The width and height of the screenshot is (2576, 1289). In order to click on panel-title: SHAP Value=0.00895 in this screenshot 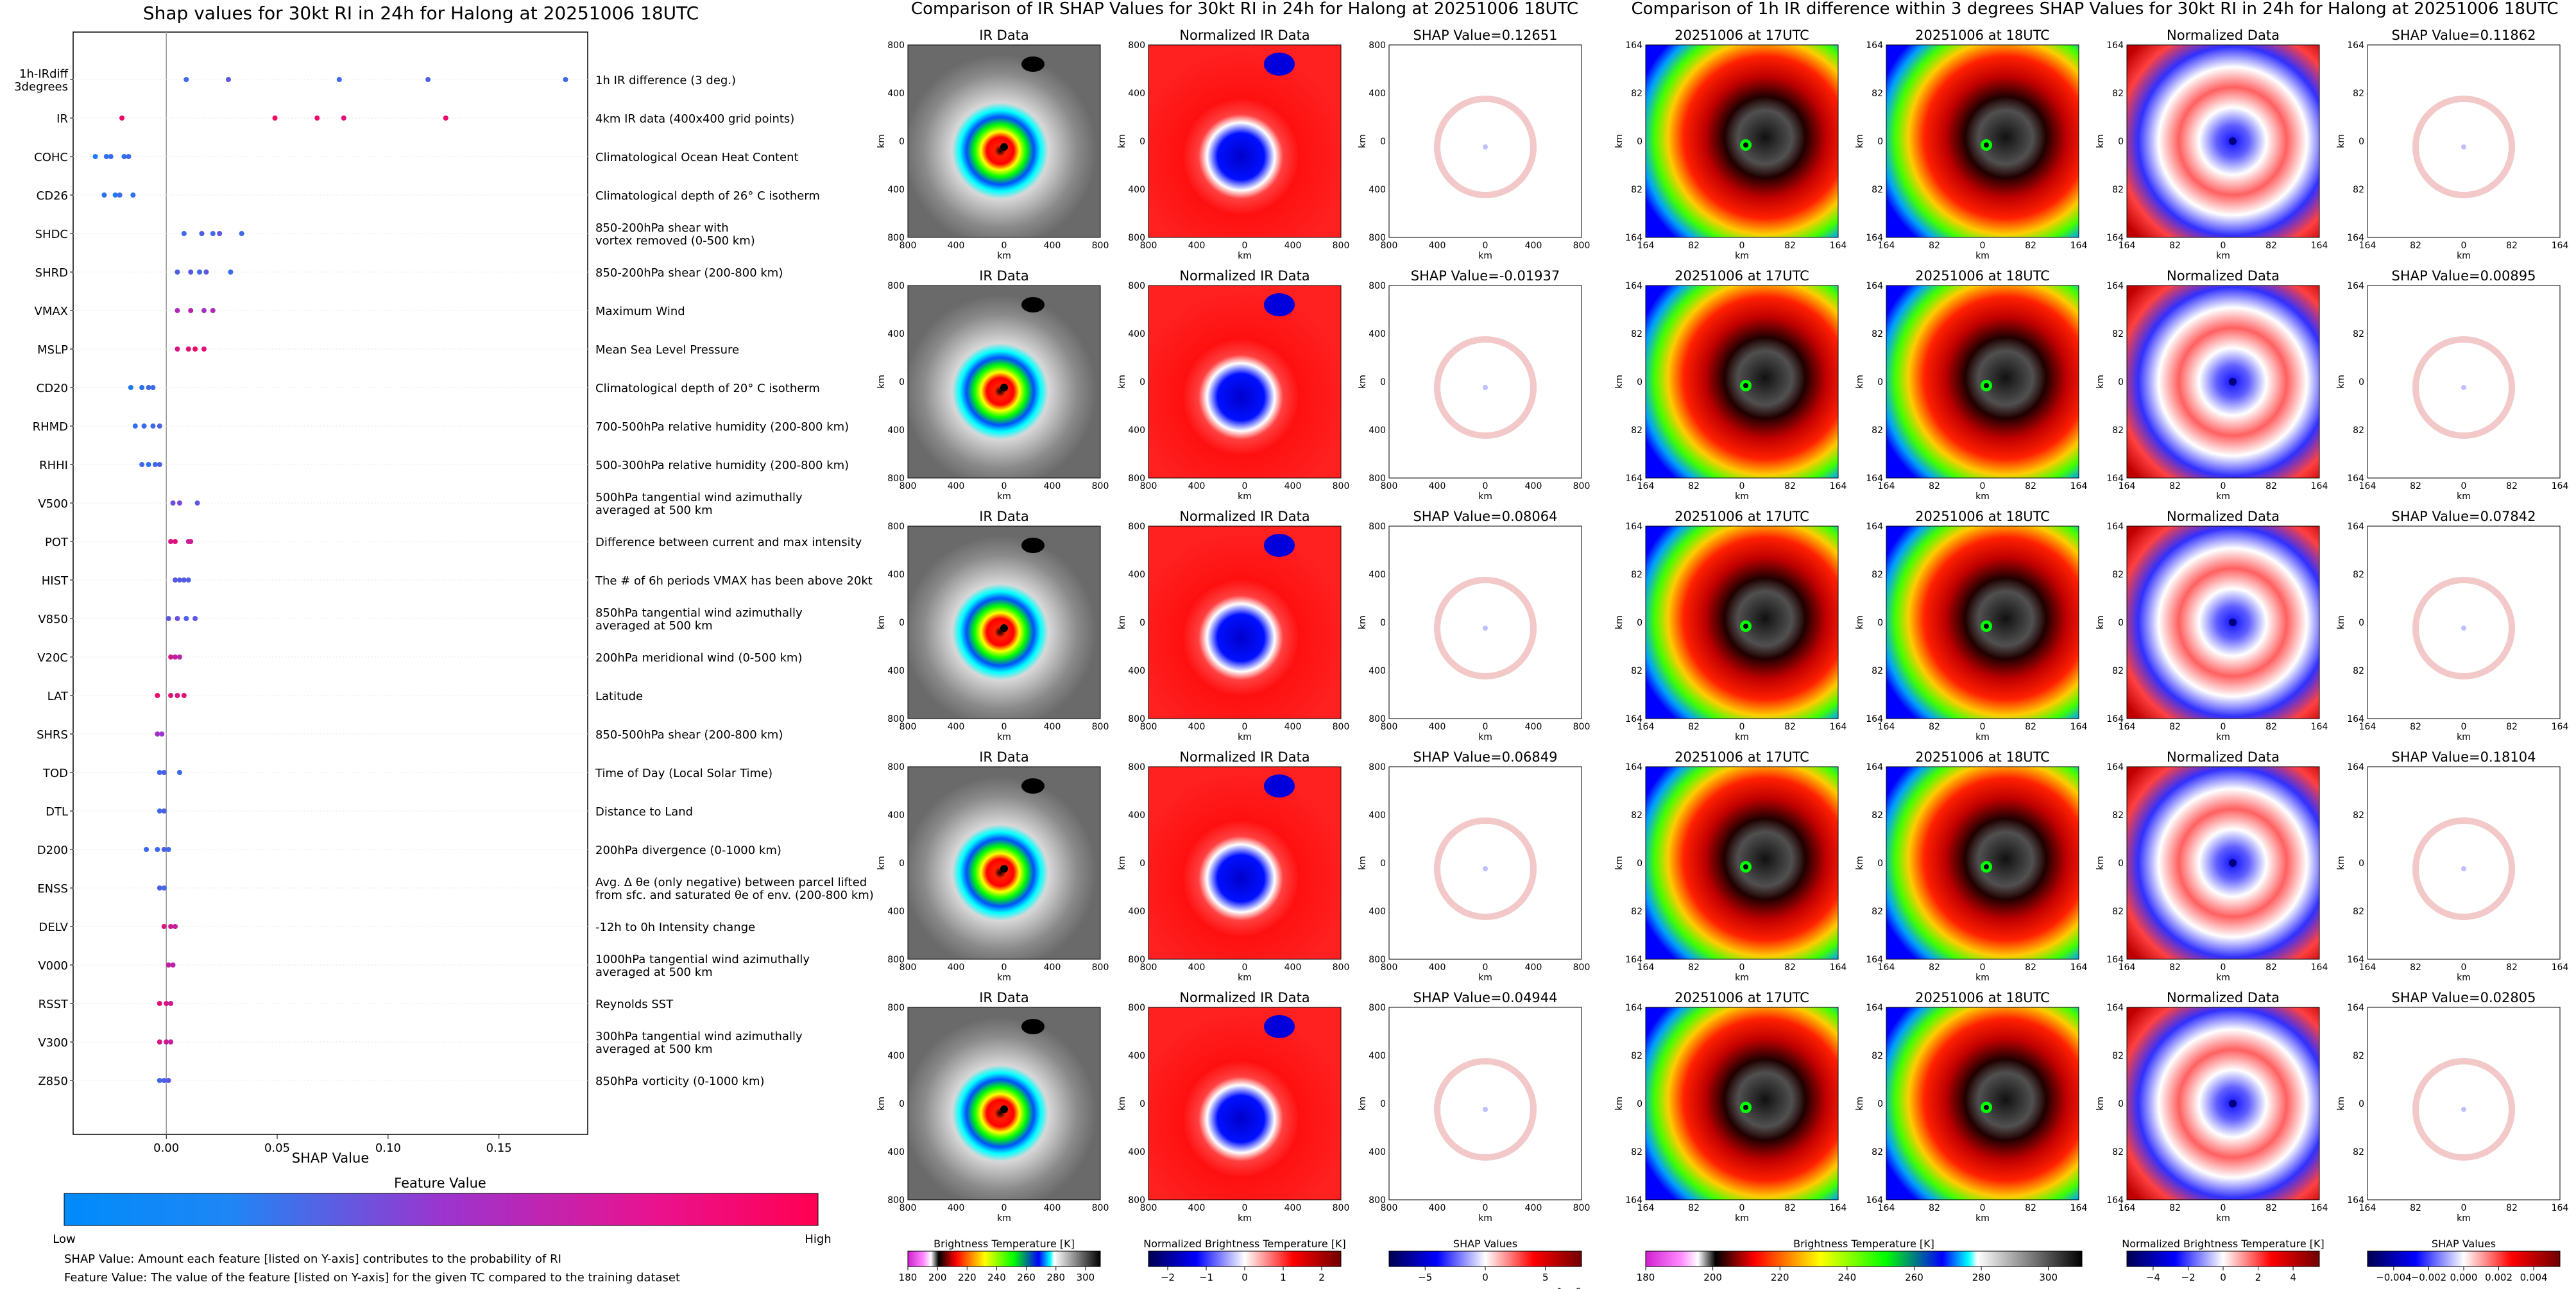, I will do `click(2464, 276)`.